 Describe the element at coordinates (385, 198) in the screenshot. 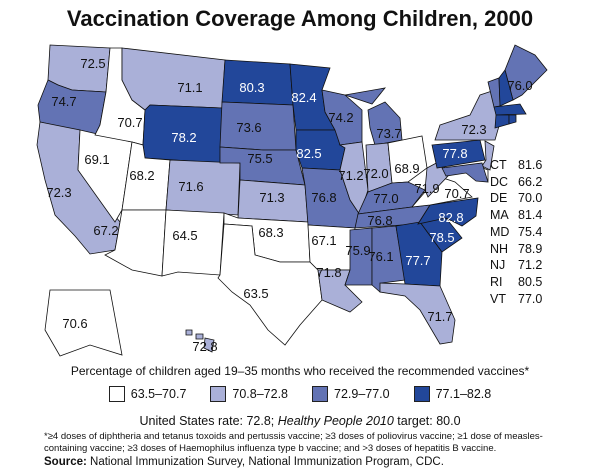

I see `state-label-ky: 77.0` at that location.